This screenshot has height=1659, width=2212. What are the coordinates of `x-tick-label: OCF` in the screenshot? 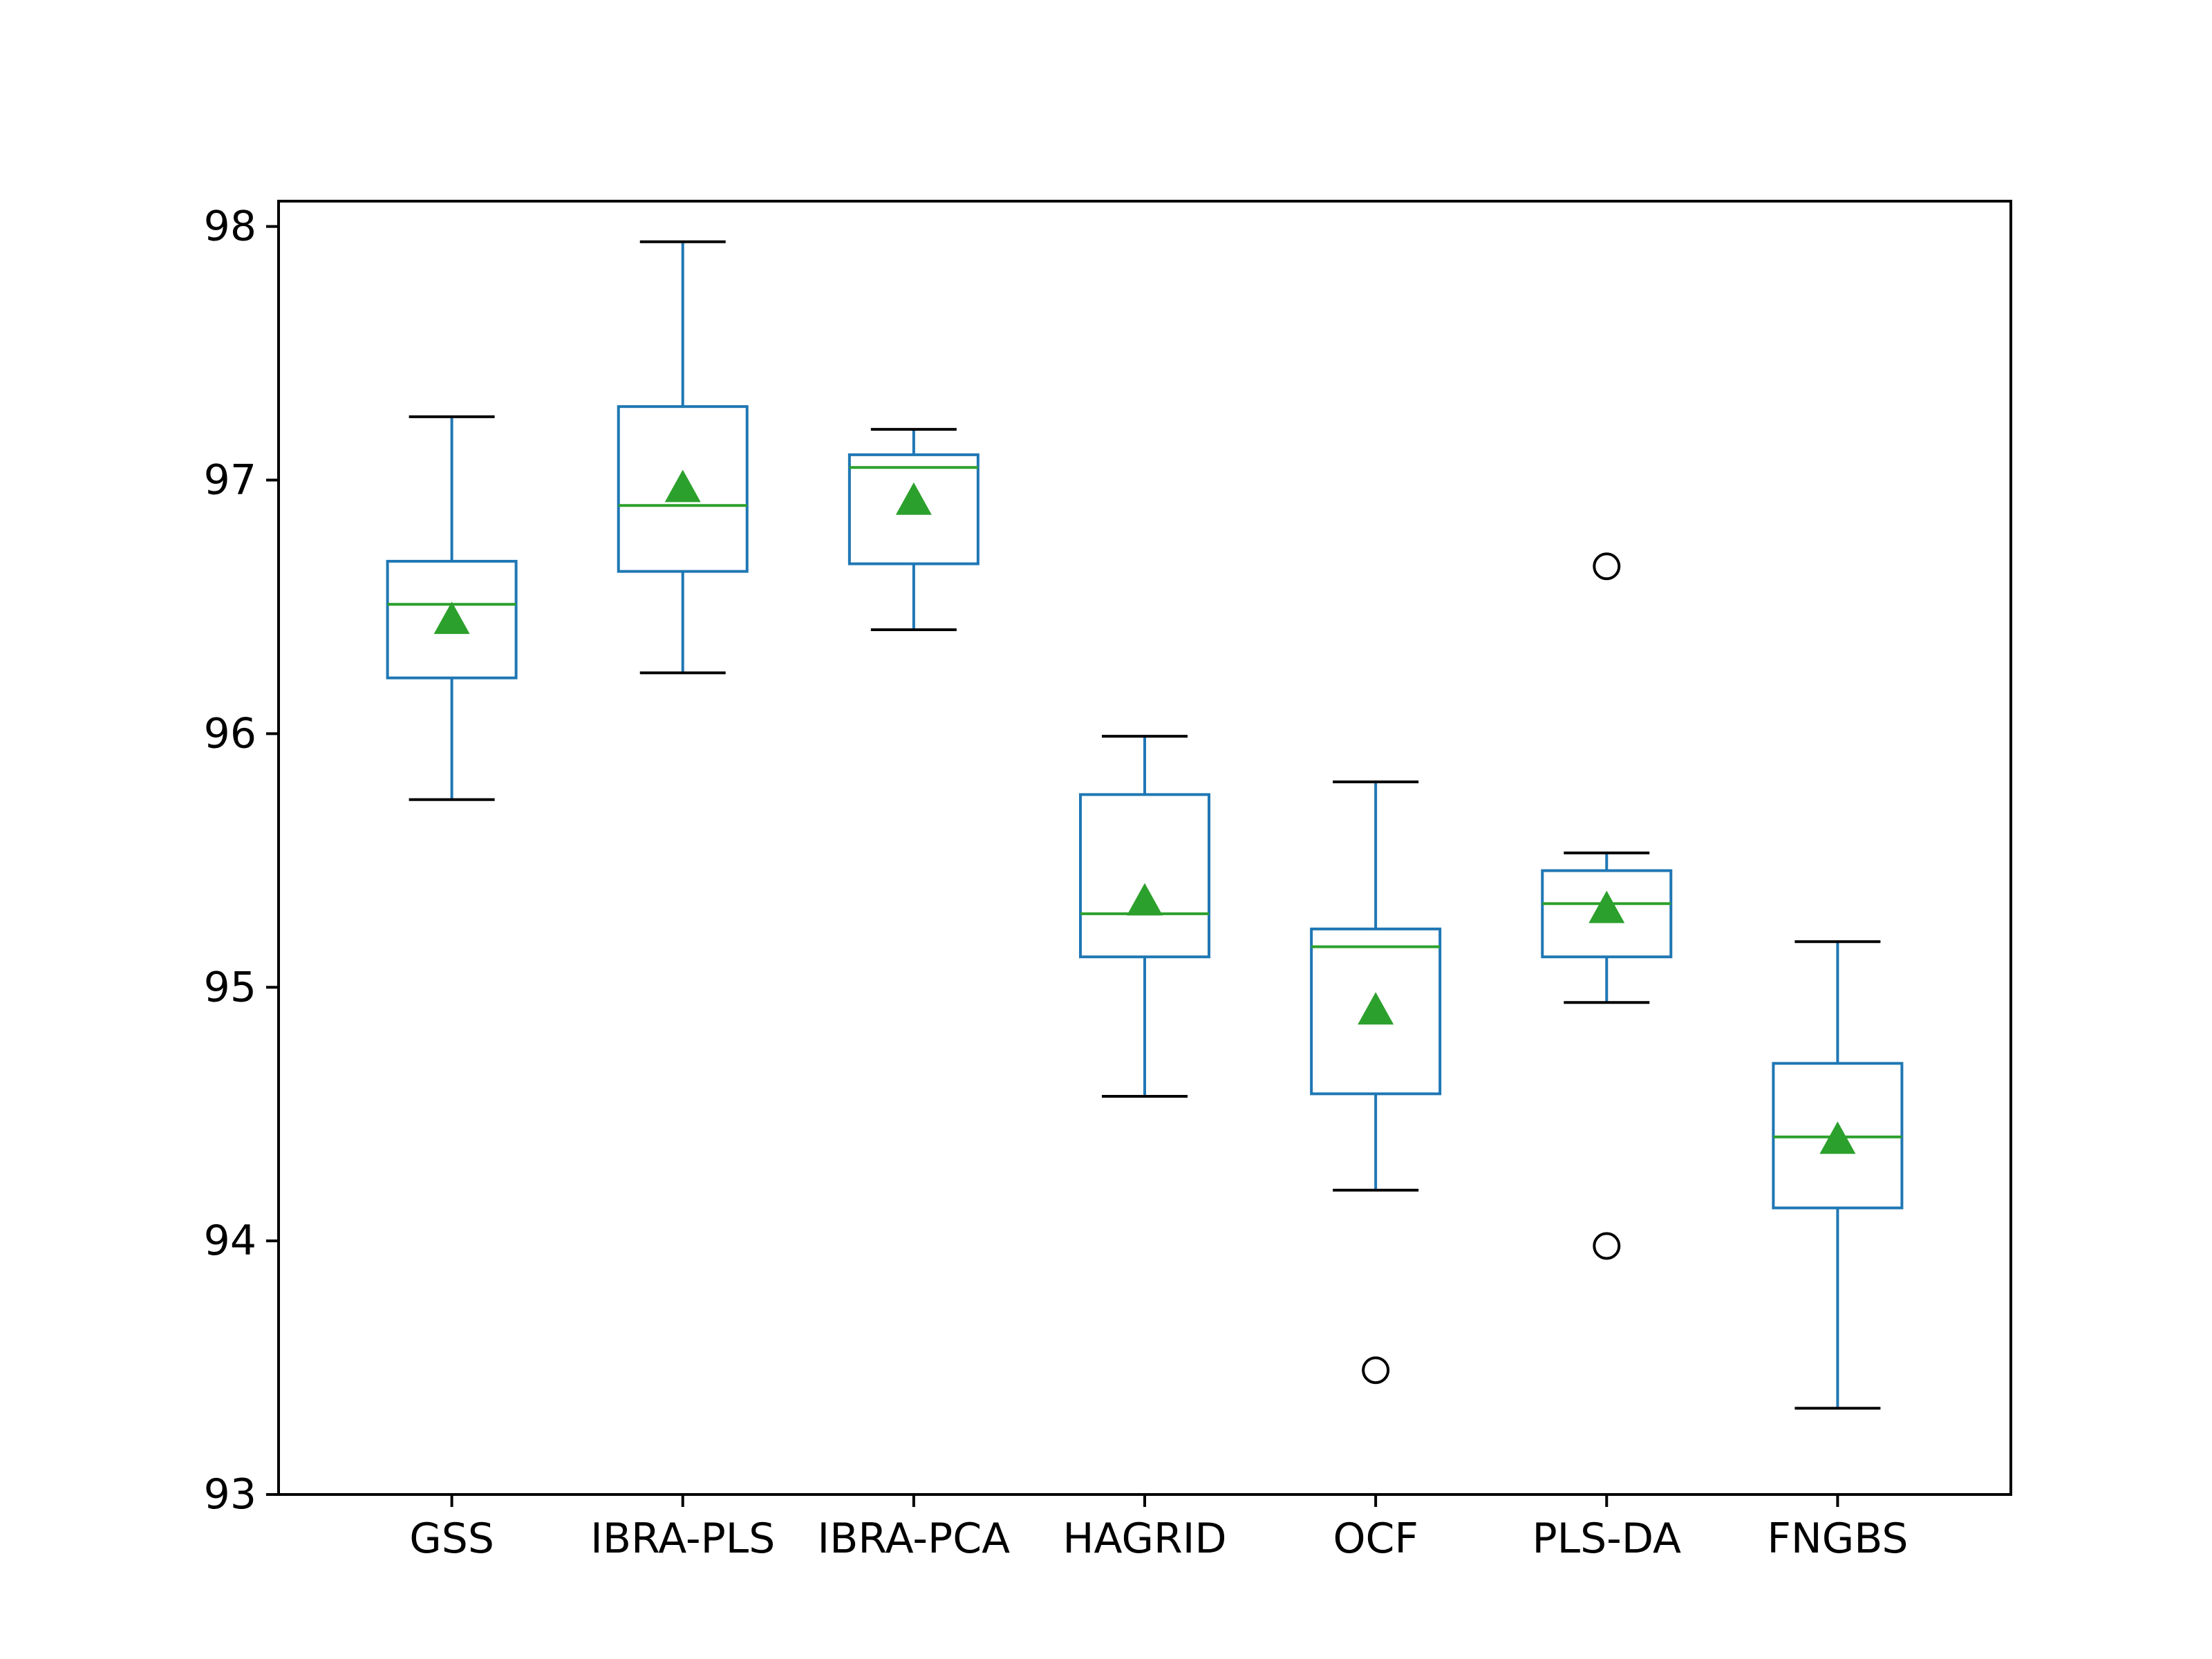 It's located at (1375, 1539).